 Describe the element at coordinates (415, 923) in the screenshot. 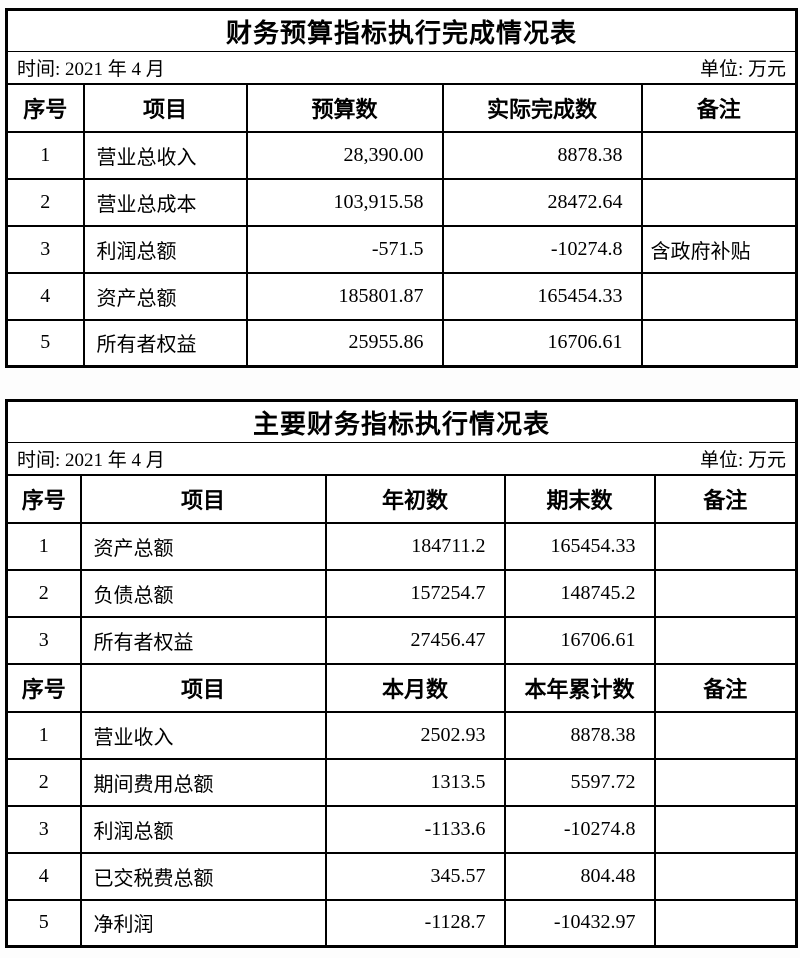

I see `value-cell: -1128.7` at that location.